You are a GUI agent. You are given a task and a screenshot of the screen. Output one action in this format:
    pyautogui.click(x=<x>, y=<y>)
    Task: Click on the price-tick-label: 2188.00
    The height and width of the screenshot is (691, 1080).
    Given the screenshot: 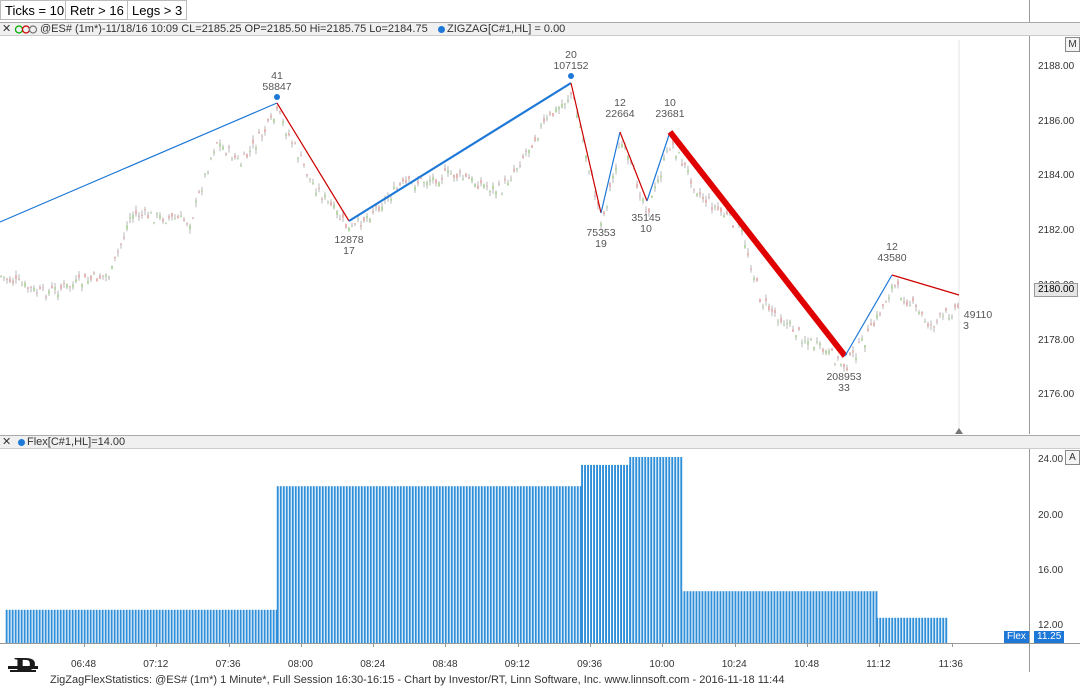 What is the action you would take?
    pyautogui.click(x=1056, y=66)
    